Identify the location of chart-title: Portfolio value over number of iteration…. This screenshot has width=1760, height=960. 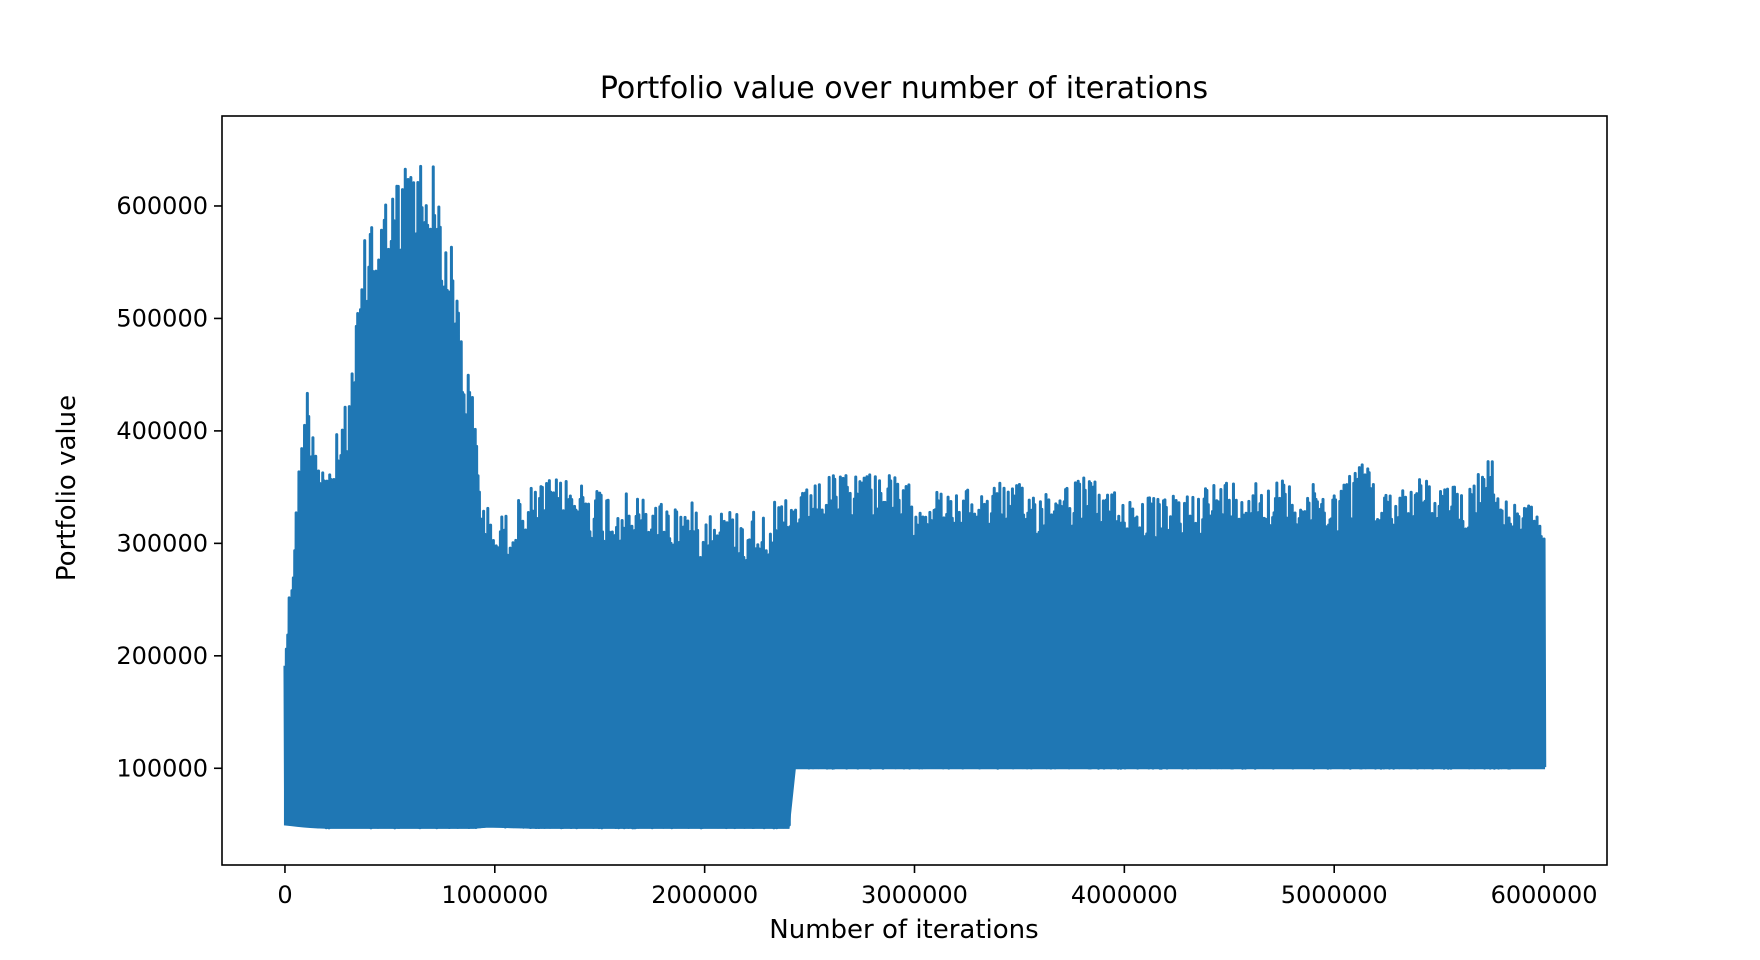
(904, 88).